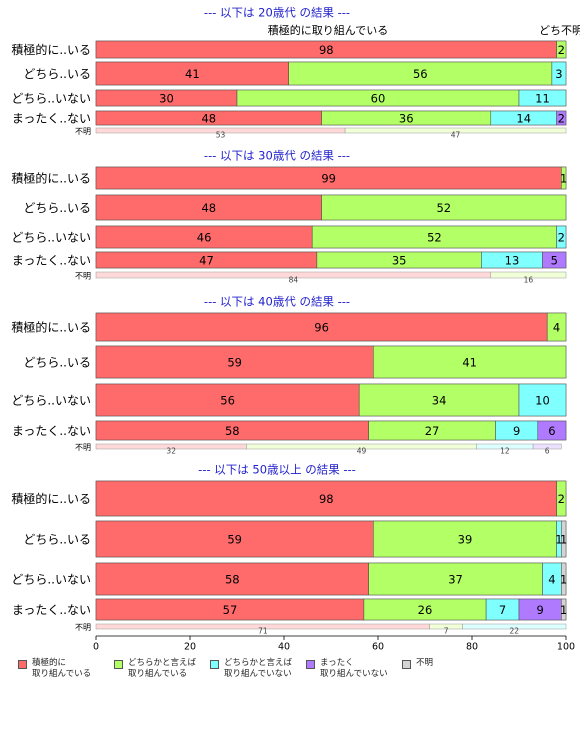 This screenshot has width=580, height=747. What do you see at coordinates (354, 668) in the screenshot?
I see `legend-label: まったく 取り組んでいない` at bounding box center [354, 668].